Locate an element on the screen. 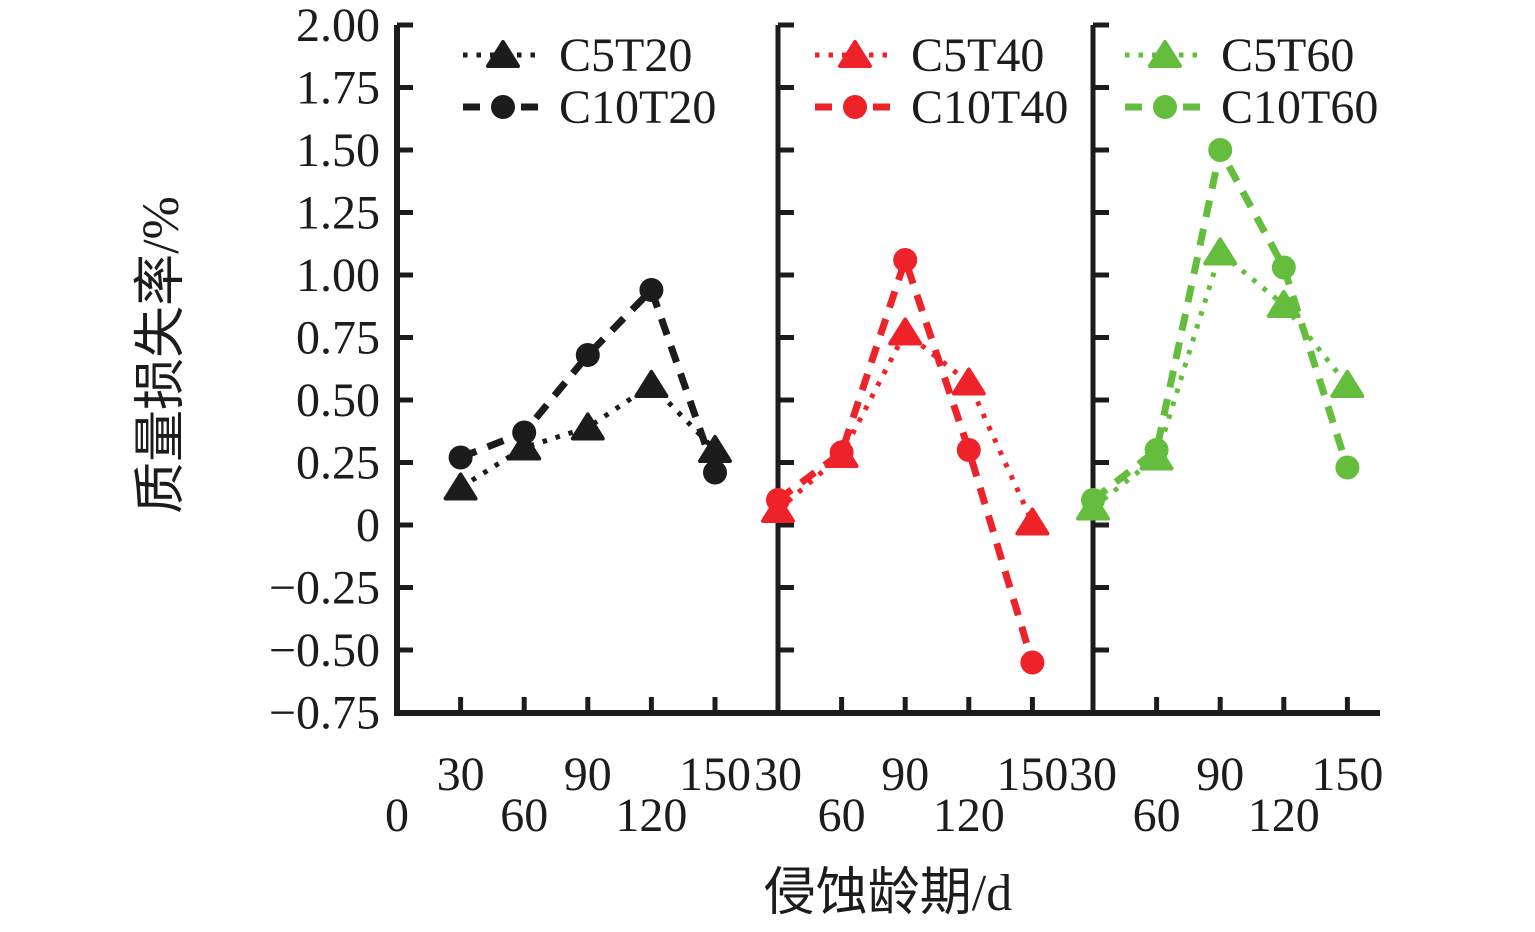 This screenshot has width=1535, height=932. y-tick-label: 1.50 is located at coordinates (338, 150).